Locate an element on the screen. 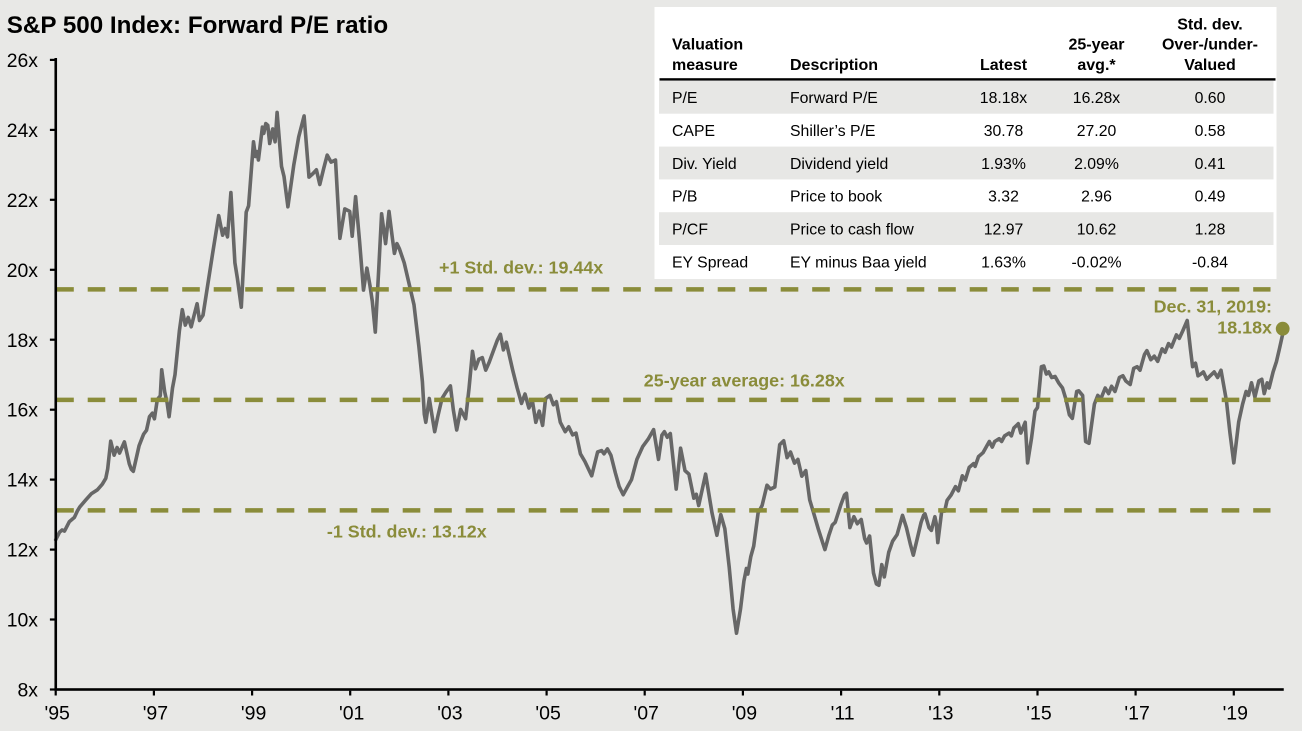  svg-text: avg.* is located at coordinates (1096, 65).